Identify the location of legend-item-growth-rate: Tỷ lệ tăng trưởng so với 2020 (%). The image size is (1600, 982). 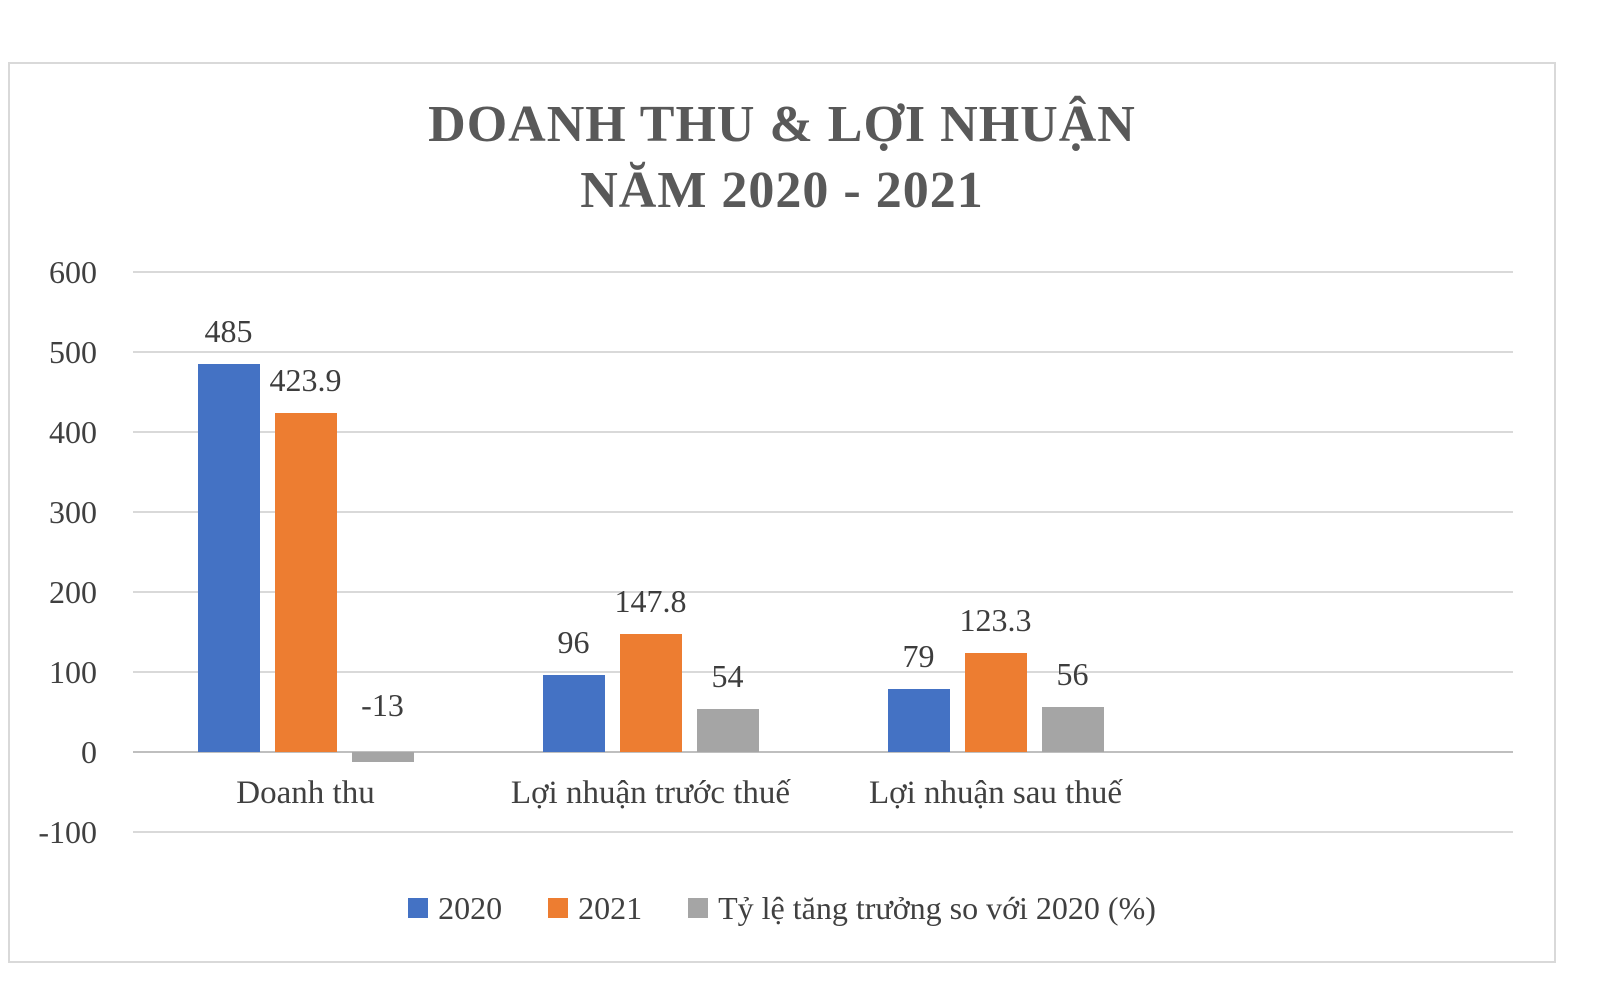
(922, 908).